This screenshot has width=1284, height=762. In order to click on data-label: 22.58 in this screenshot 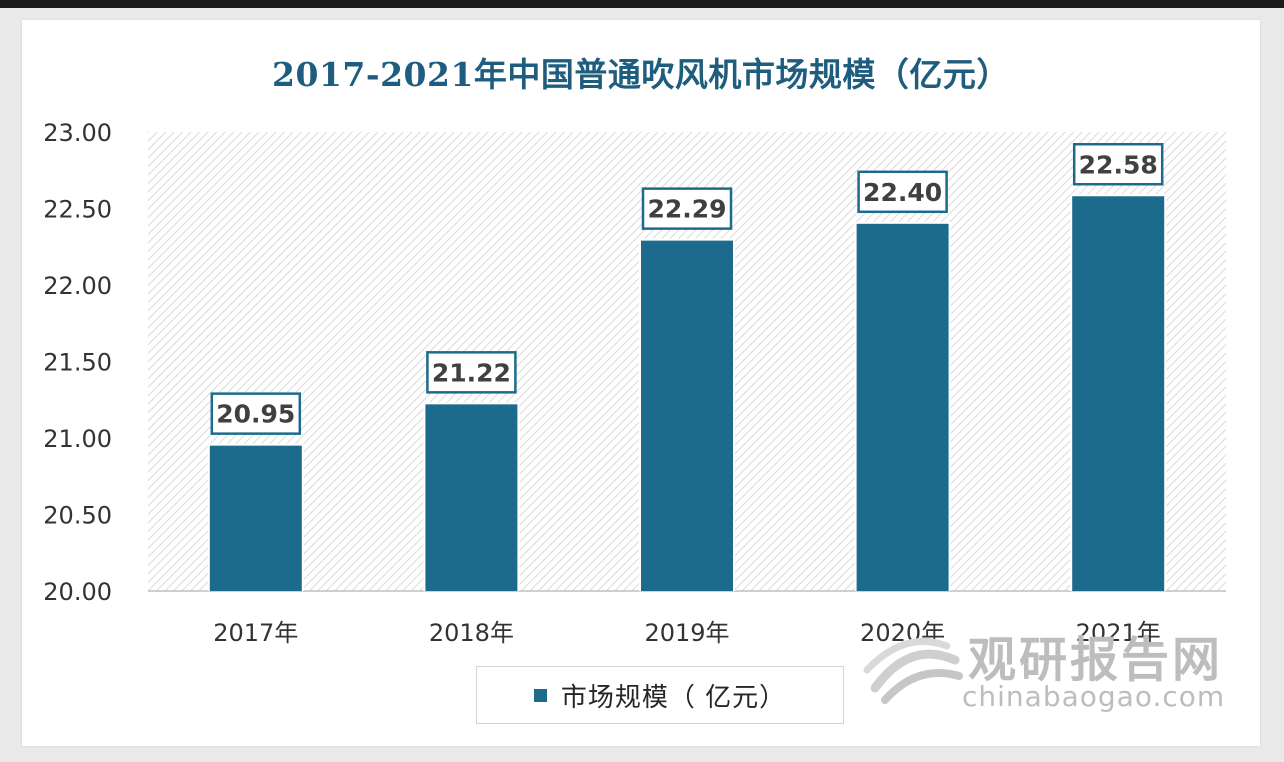, I will do `click(1118, 164)`.